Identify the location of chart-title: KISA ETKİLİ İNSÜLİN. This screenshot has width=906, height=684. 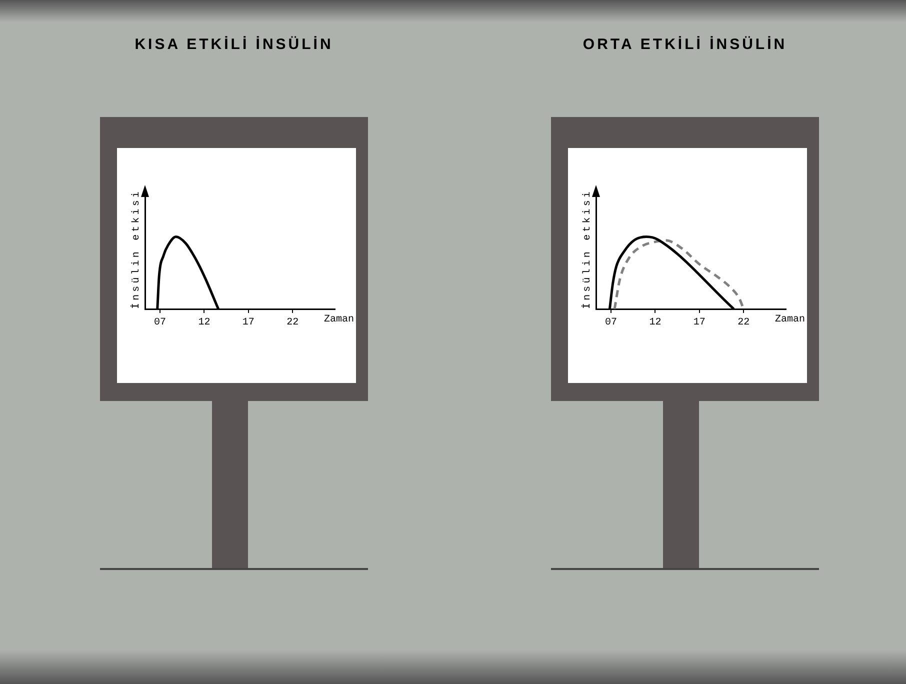
(234, 44).